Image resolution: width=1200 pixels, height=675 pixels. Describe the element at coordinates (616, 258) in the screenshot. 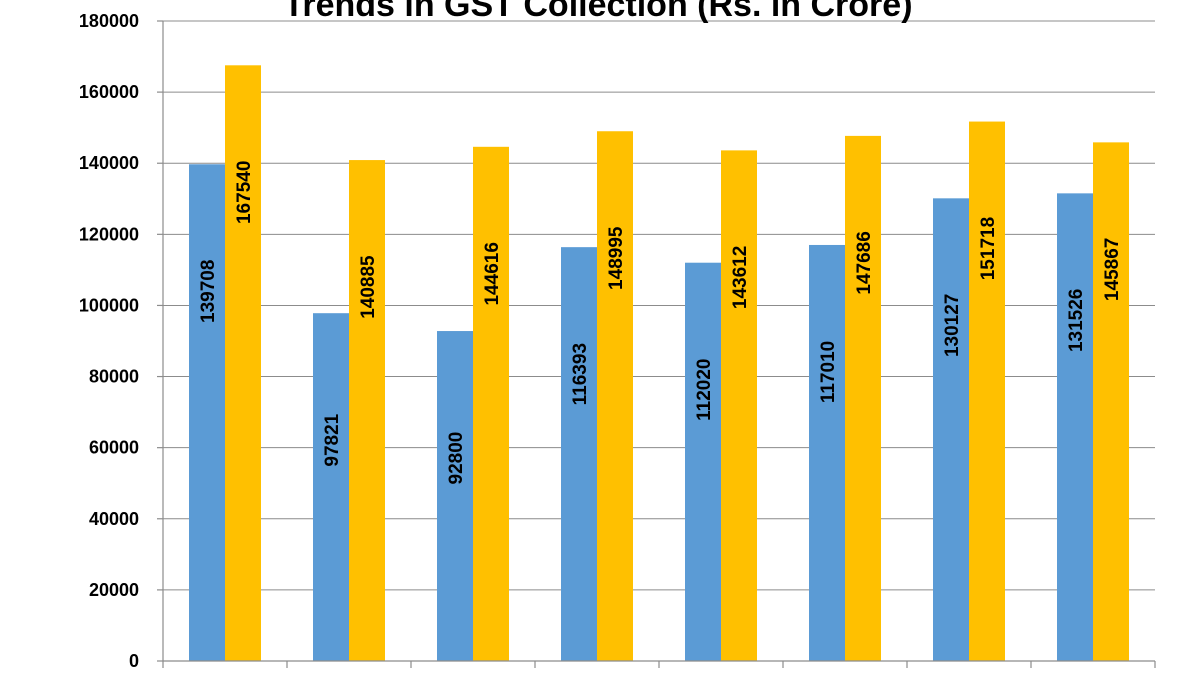

I see `data-label: 148995` at that location.